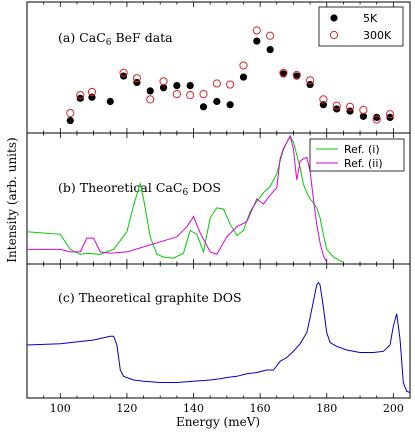  Describe the element at coordinates (334, 18) in the screenshot. I see `legend-5k-marker` at that location.